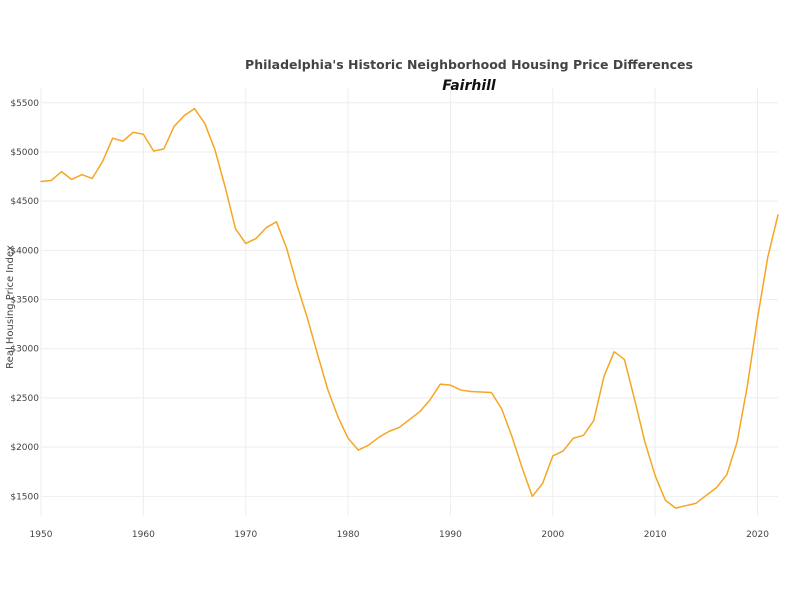  What do you see at coordinates (552, 535) in the screenshot?
I see `x-tick-label: 2000` at bounding box center [552, 535].